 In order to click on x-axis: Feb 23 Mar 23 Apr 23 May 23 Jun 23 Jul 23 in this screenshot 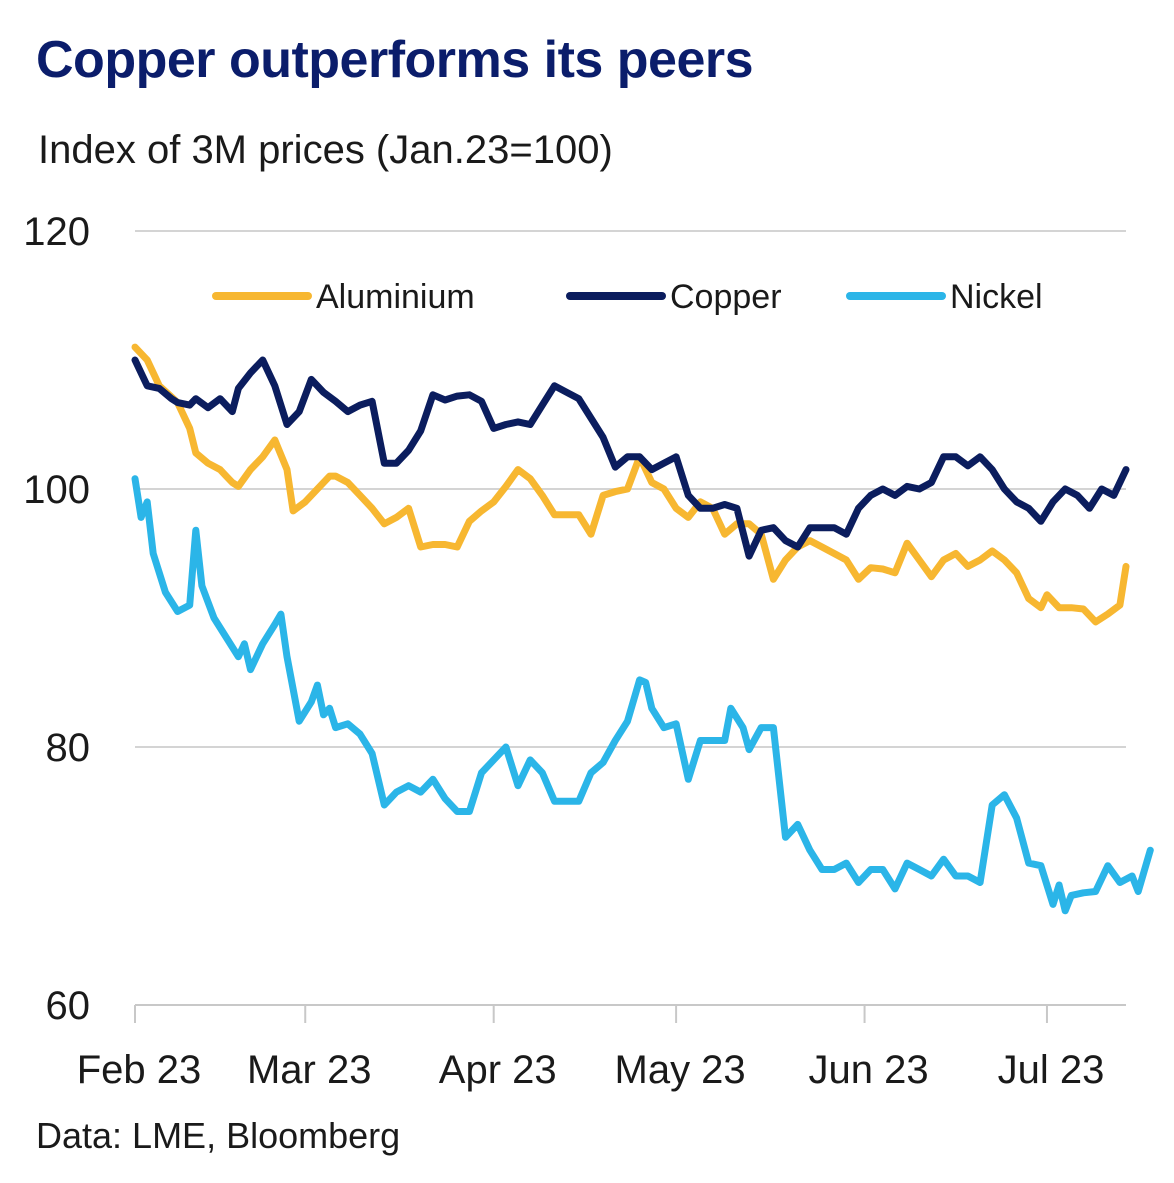, I will do `click(601, 1048)`.